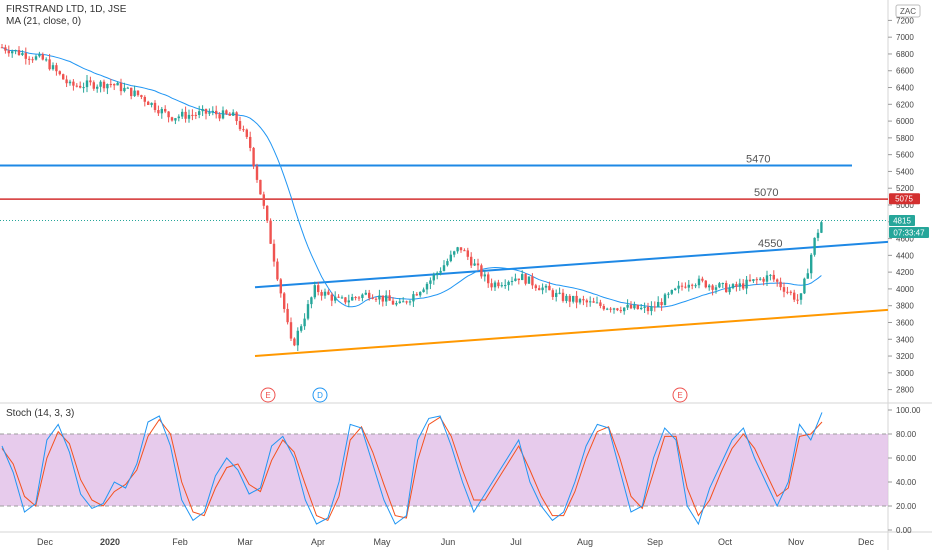 The height and width of the screenshot is (550, 932). Describe the element at coordinates (905, 88) in the screenshot. I see `price-tick-label-4: 6400` at that location.